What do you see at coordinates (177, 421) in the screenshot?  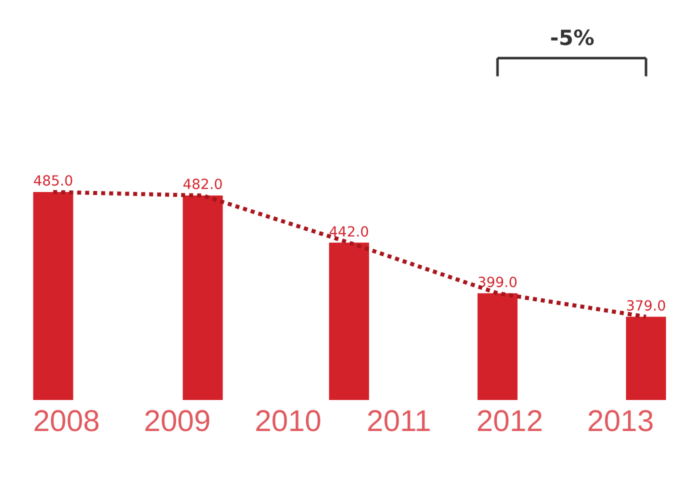 I see `x-tick-label: 2009` at bounding box center [177, 421].